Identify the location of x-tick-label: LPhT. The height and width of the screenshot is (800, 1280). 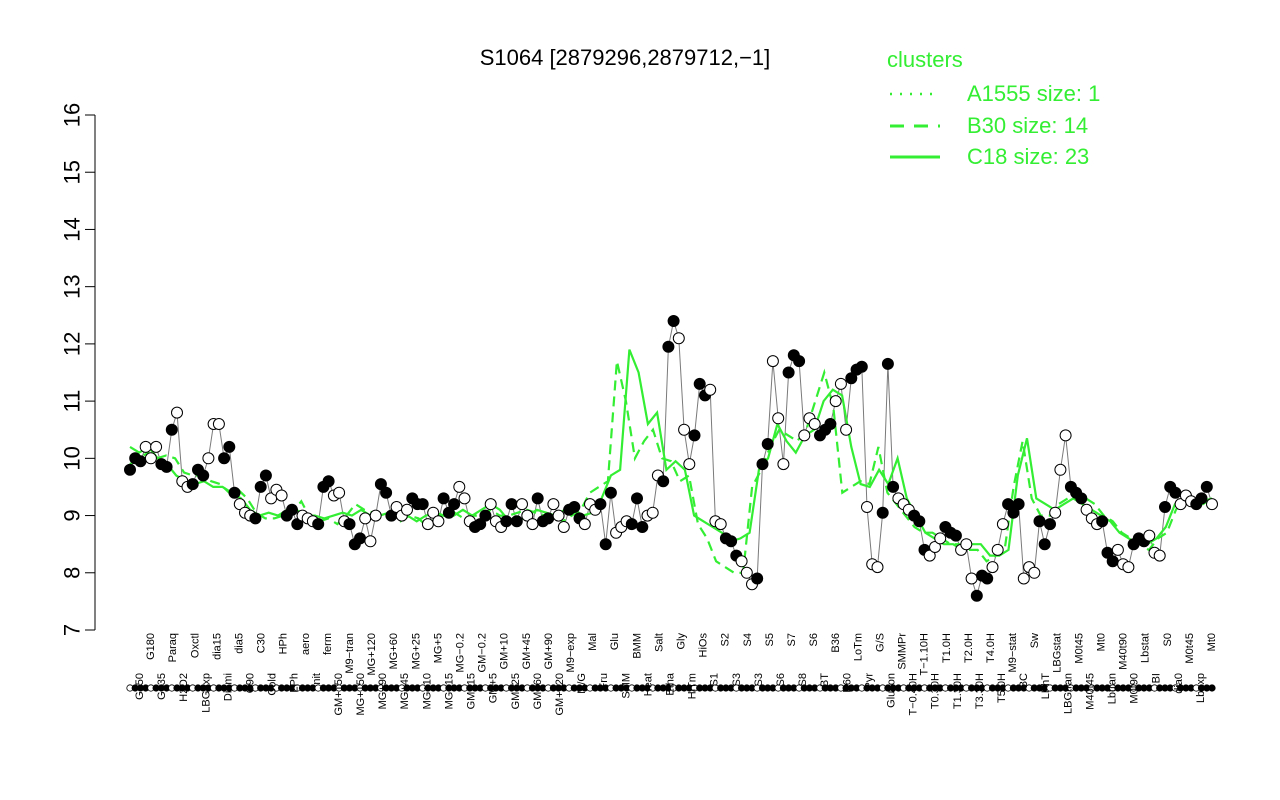
(1046, 686).